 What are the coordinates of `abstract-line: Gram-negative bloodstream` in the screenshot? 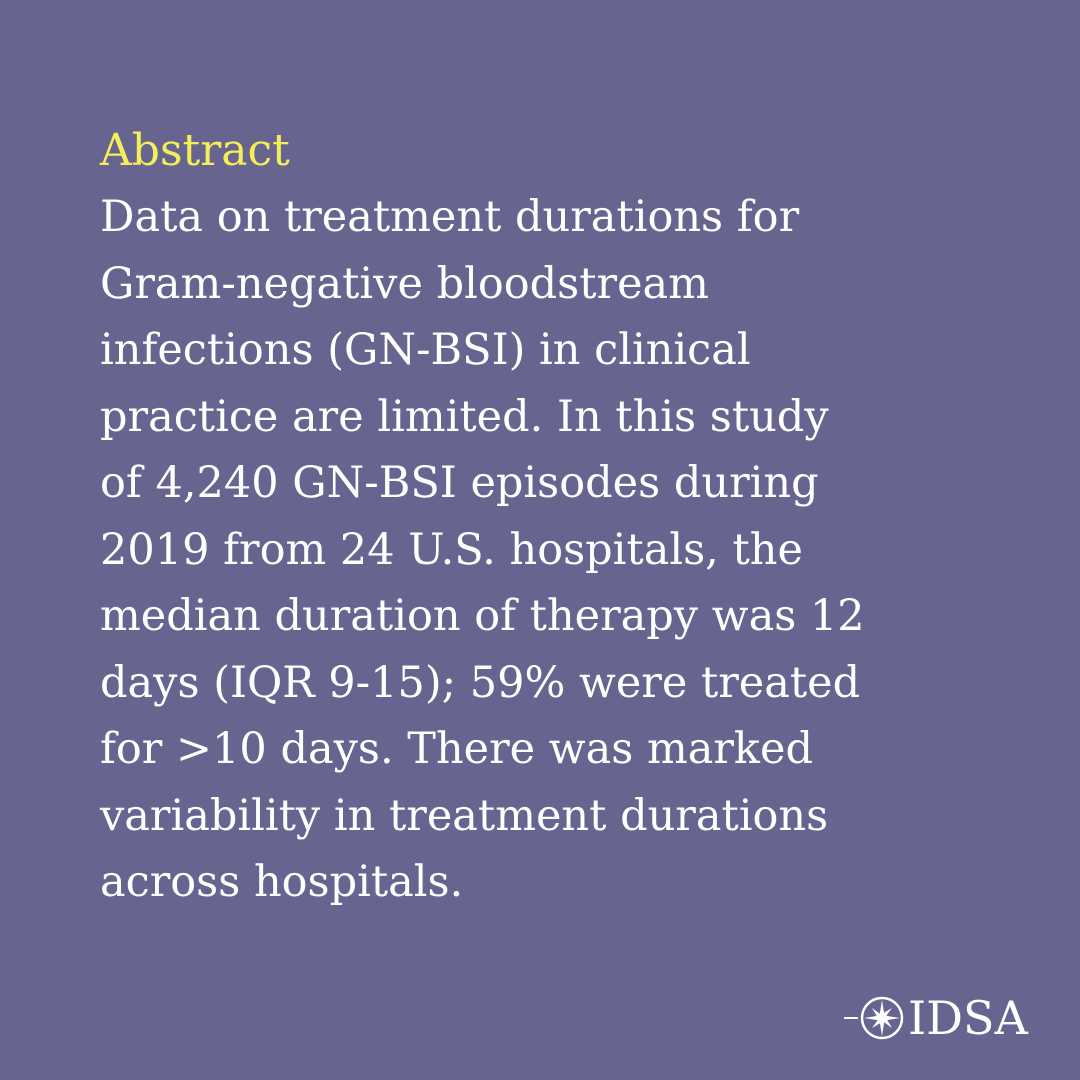 It's located at (404, 283).